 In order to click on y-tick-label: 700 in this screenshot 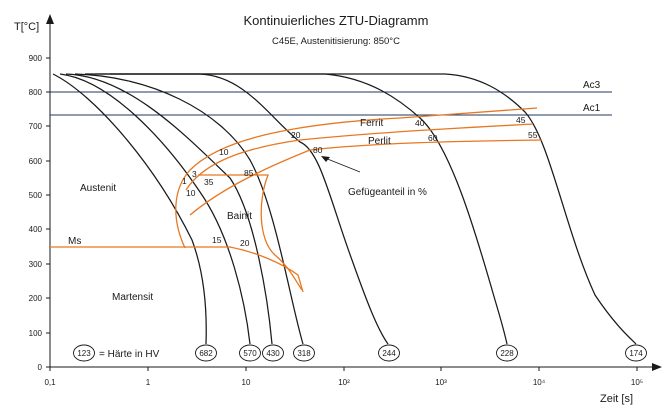, I will do `click(36, 126)`.